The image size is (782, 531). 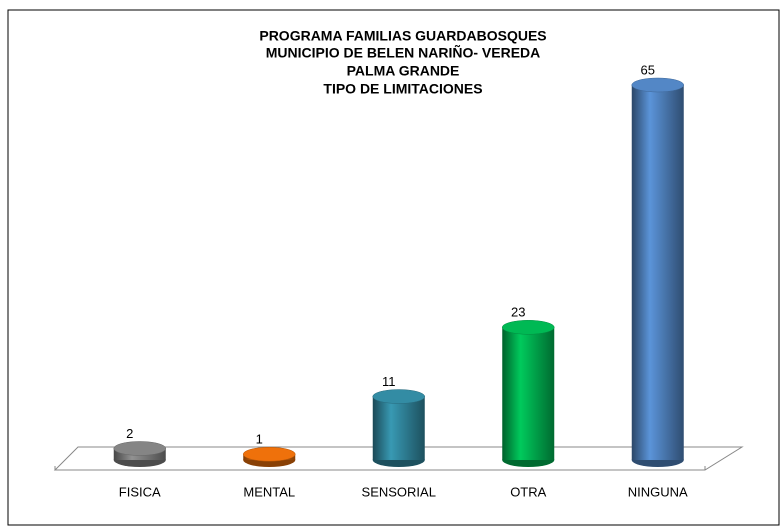 What do you see at coordinates (648, 69) in the screenshot?
I see `data-label: 65` at bounding box center [648, 69].